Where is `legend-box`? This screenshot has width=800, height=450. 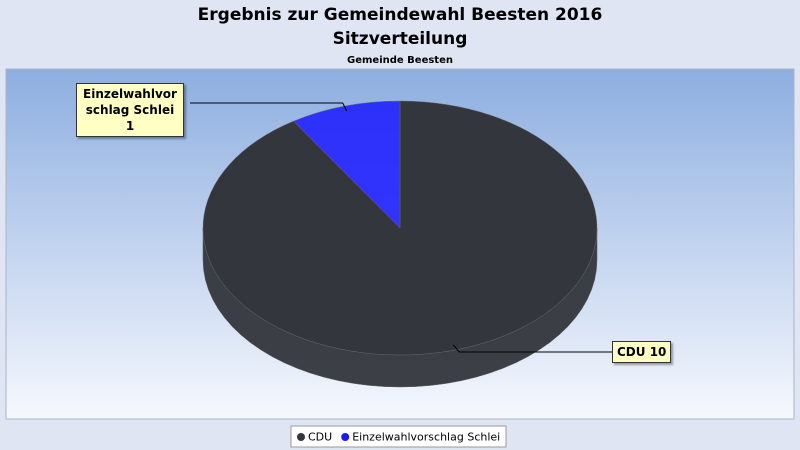 legend-box is located at coordinates (398, 436).